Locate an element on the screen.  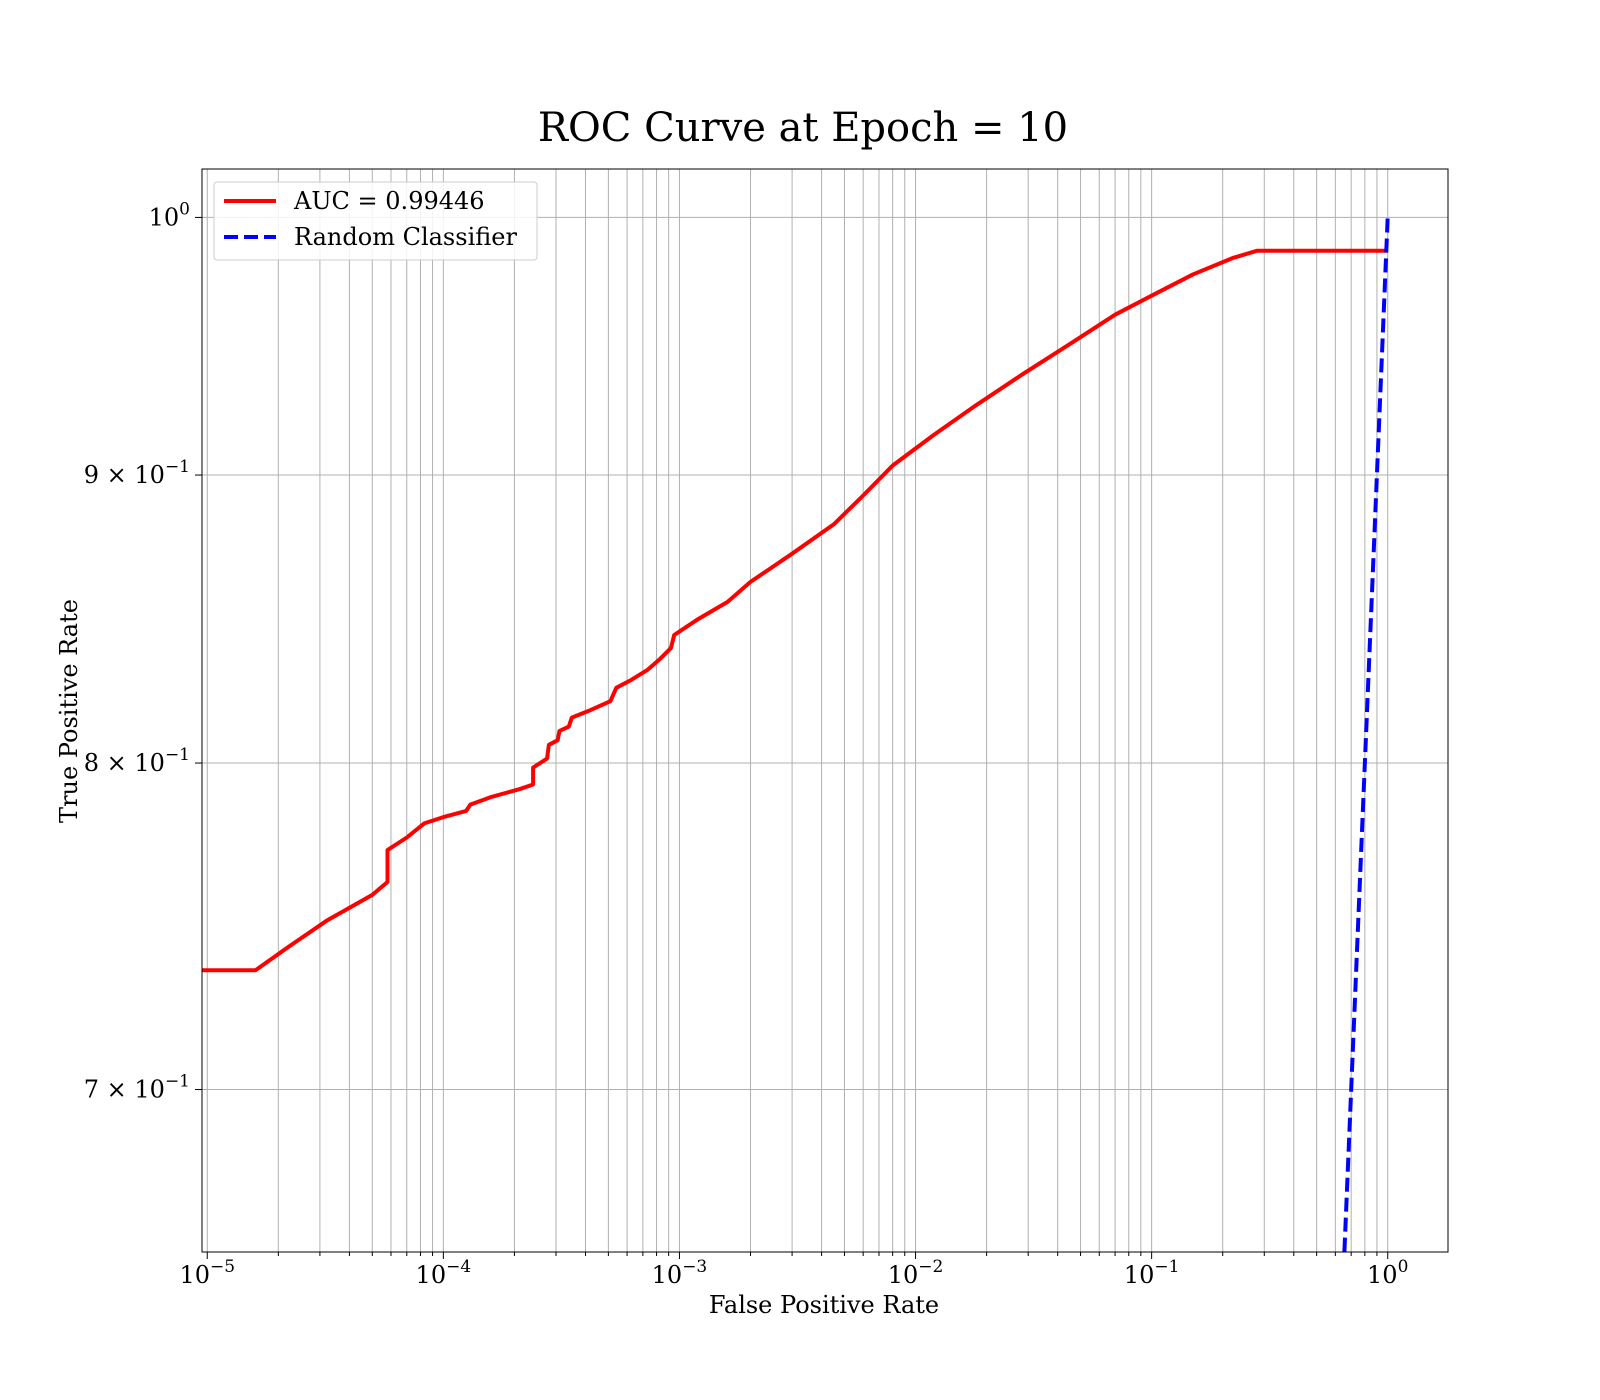
x-tick-exponent: −5 is located at coordinates (222, 1267).